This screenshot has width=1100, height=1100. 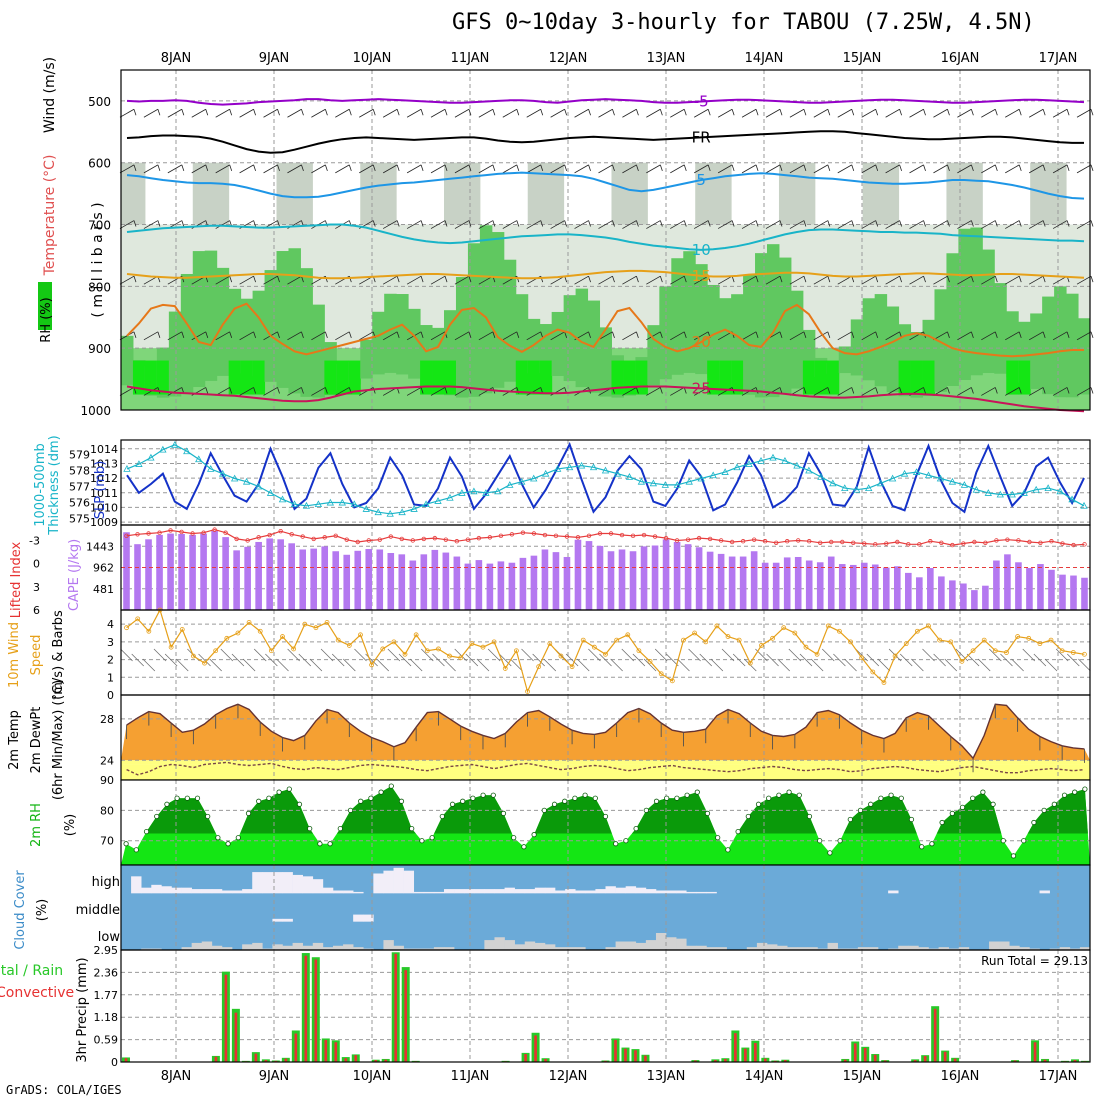 What do you see at coordinates (1034, 961) in the screenshot?
I see `run-total-label: Run Total = 29.13` at bounding box center [1034, 961].